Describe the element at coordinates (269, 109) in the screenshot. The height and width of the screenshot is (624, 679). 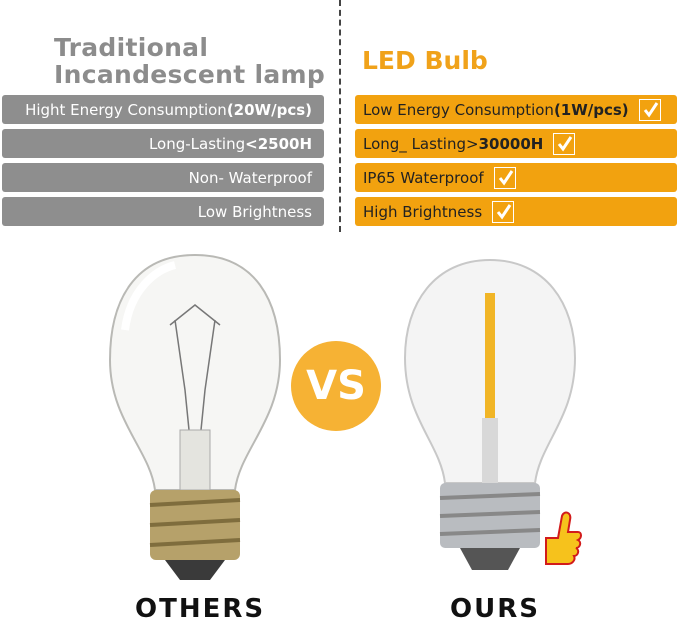
I see `feature-value: (20W/pcs)` at that location.